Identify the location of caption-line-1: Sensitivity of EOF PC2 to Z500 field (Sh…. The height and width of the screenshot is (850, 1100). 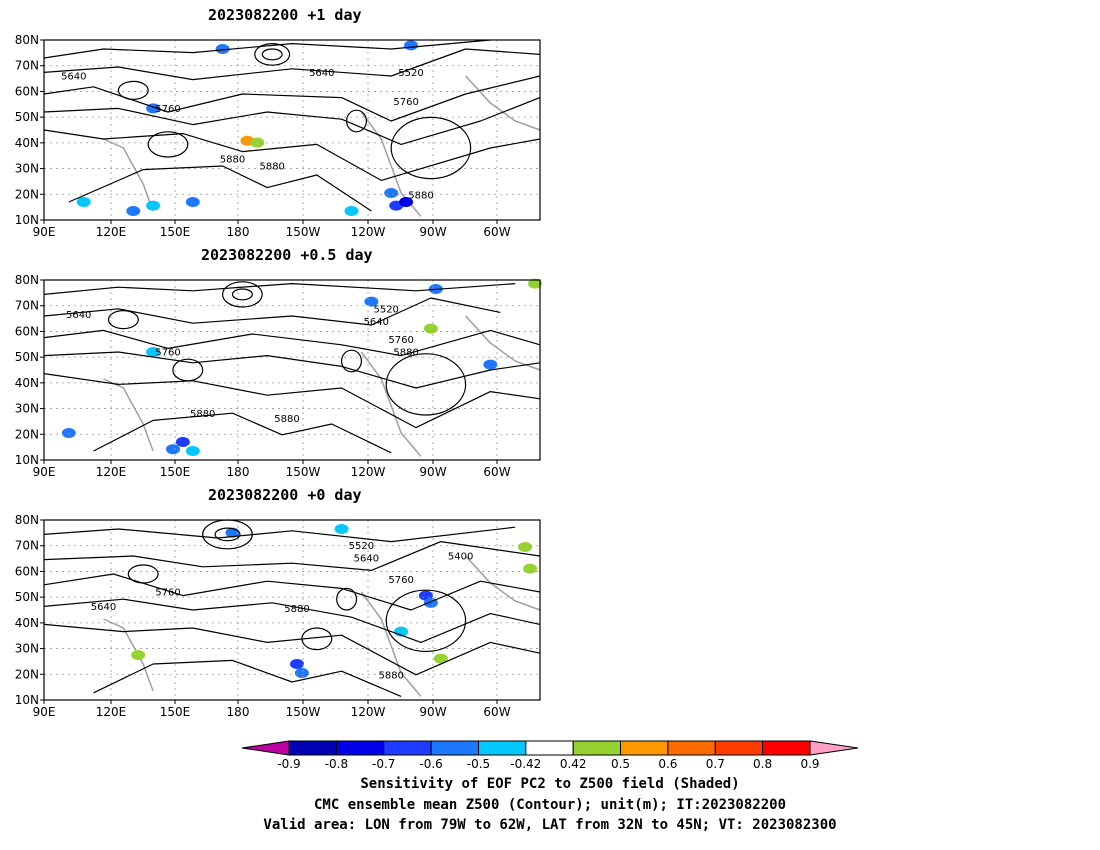
(550, 784).